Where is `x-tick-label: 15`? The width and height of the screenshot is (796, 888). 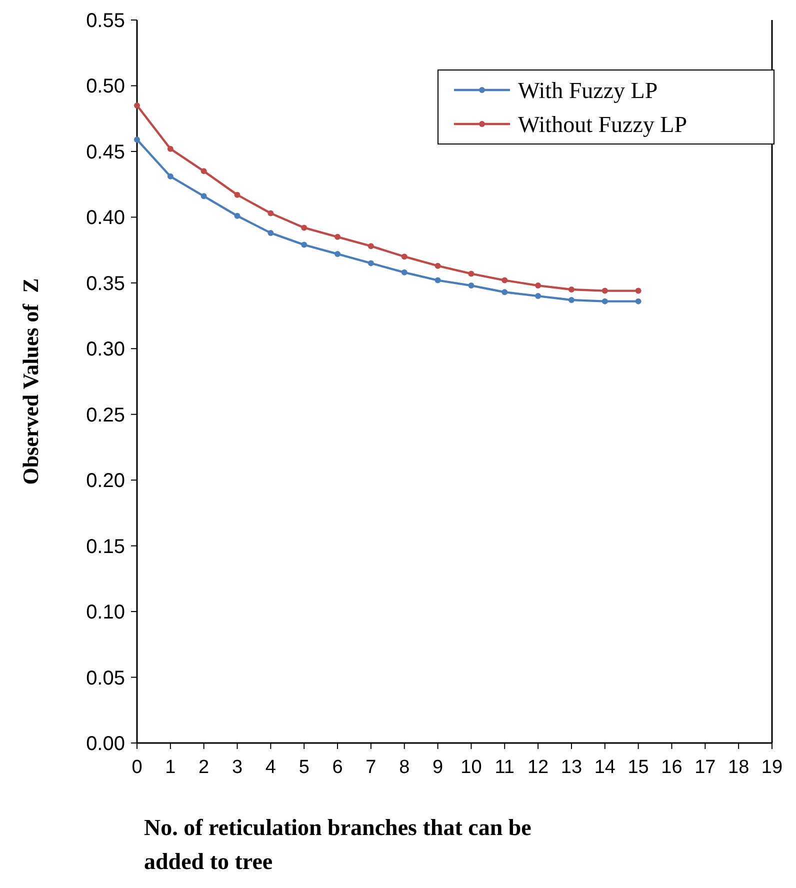 x-tick-label: 15 is located at coordinates (638, 767).